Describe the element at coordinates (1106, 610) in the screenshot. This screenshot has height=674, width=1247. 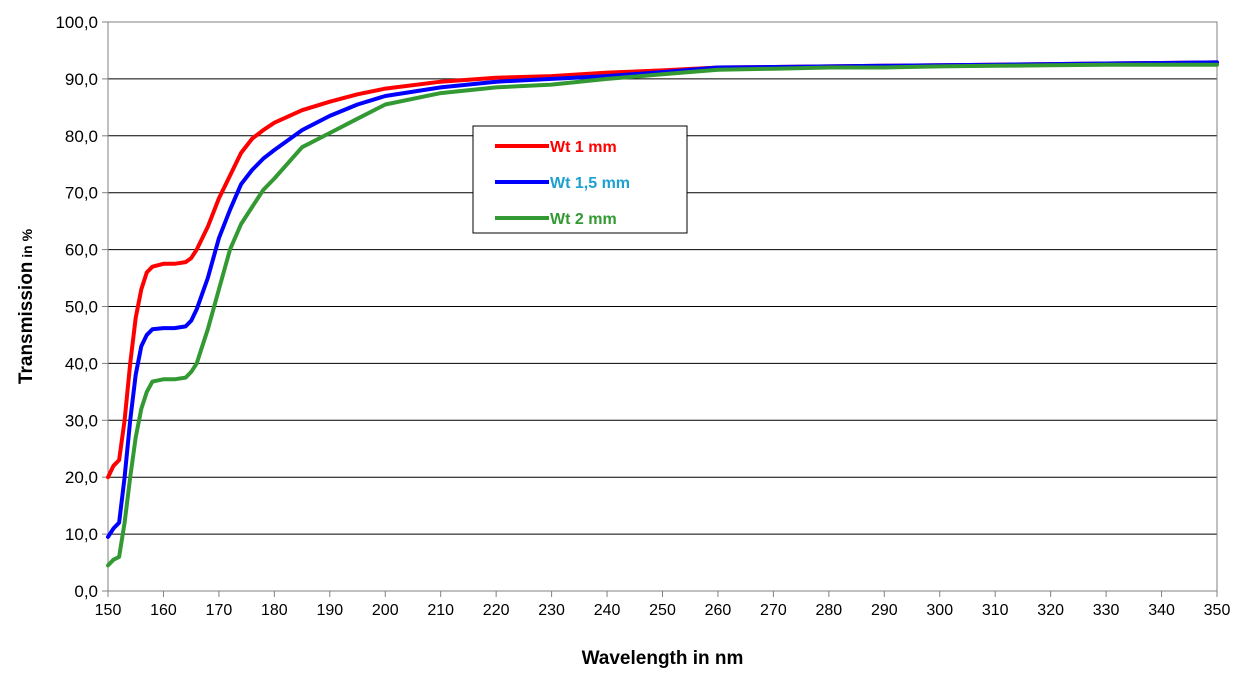
I see `x-tick-label: 330` at that location.